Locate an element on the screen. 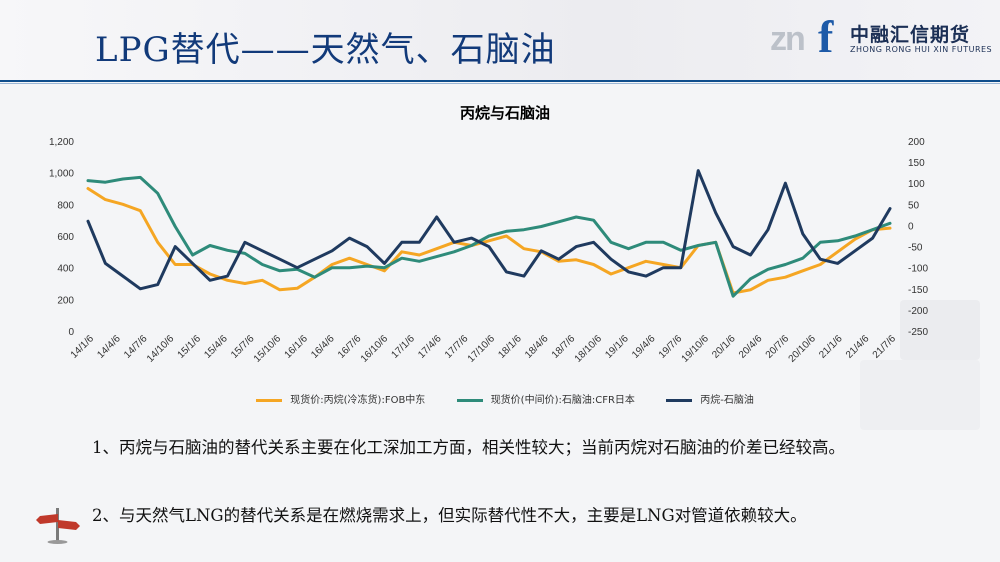 The image size is (1000, 562). logo-company-name-en: ZHONG RONG HUI XIN FUTURES is located at coordinates (921, 49).